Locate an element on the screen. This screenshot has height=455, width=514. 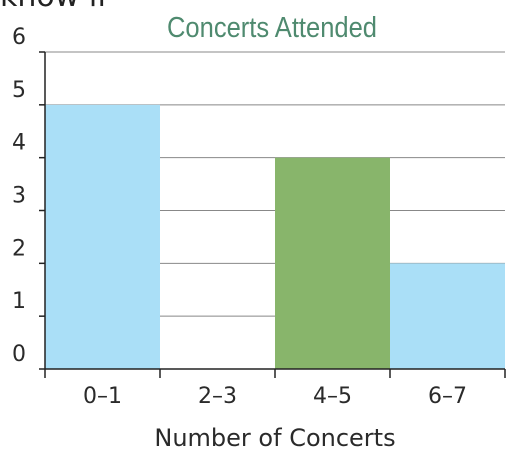
x-tick-label-4–5: 4–5 is located at coordinates (332, 396).